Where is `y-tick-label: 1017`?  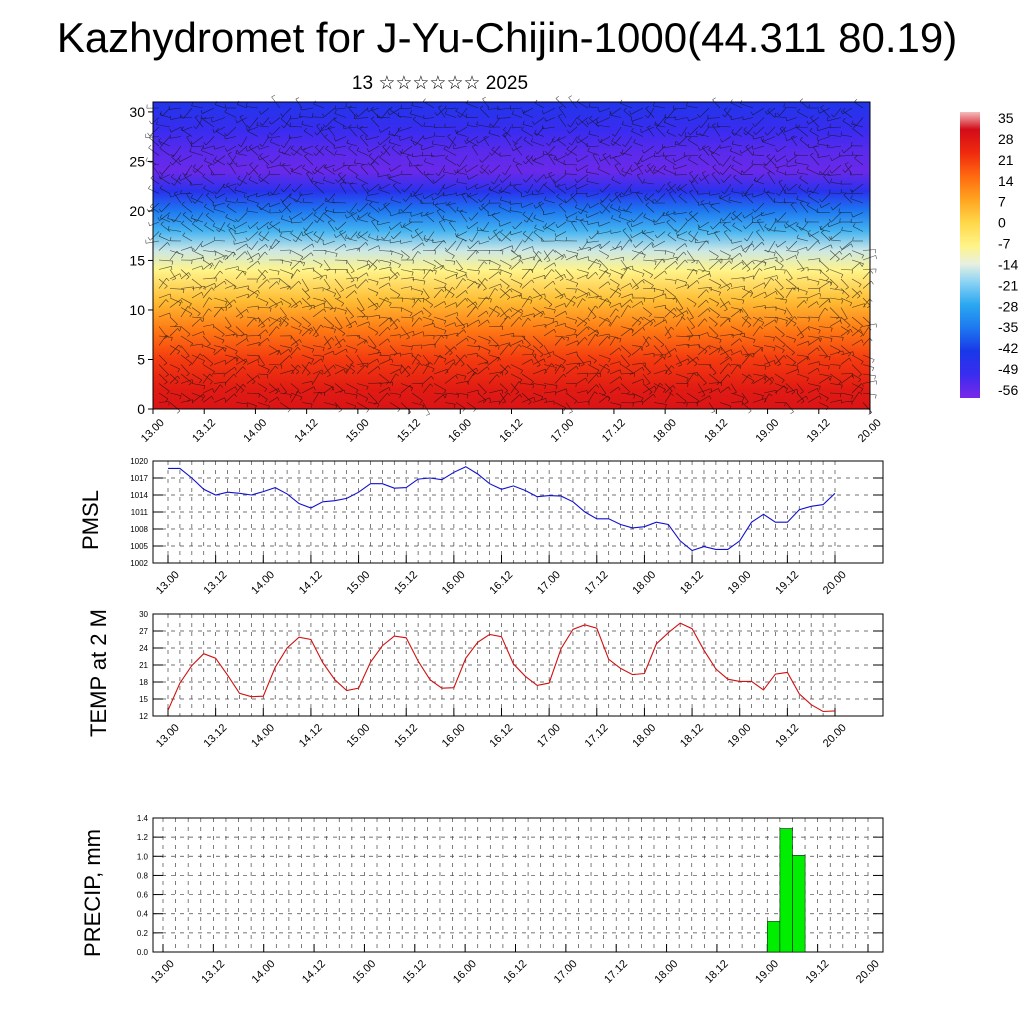
y-tick-label: 1017 is located at coordinates (139, 478).